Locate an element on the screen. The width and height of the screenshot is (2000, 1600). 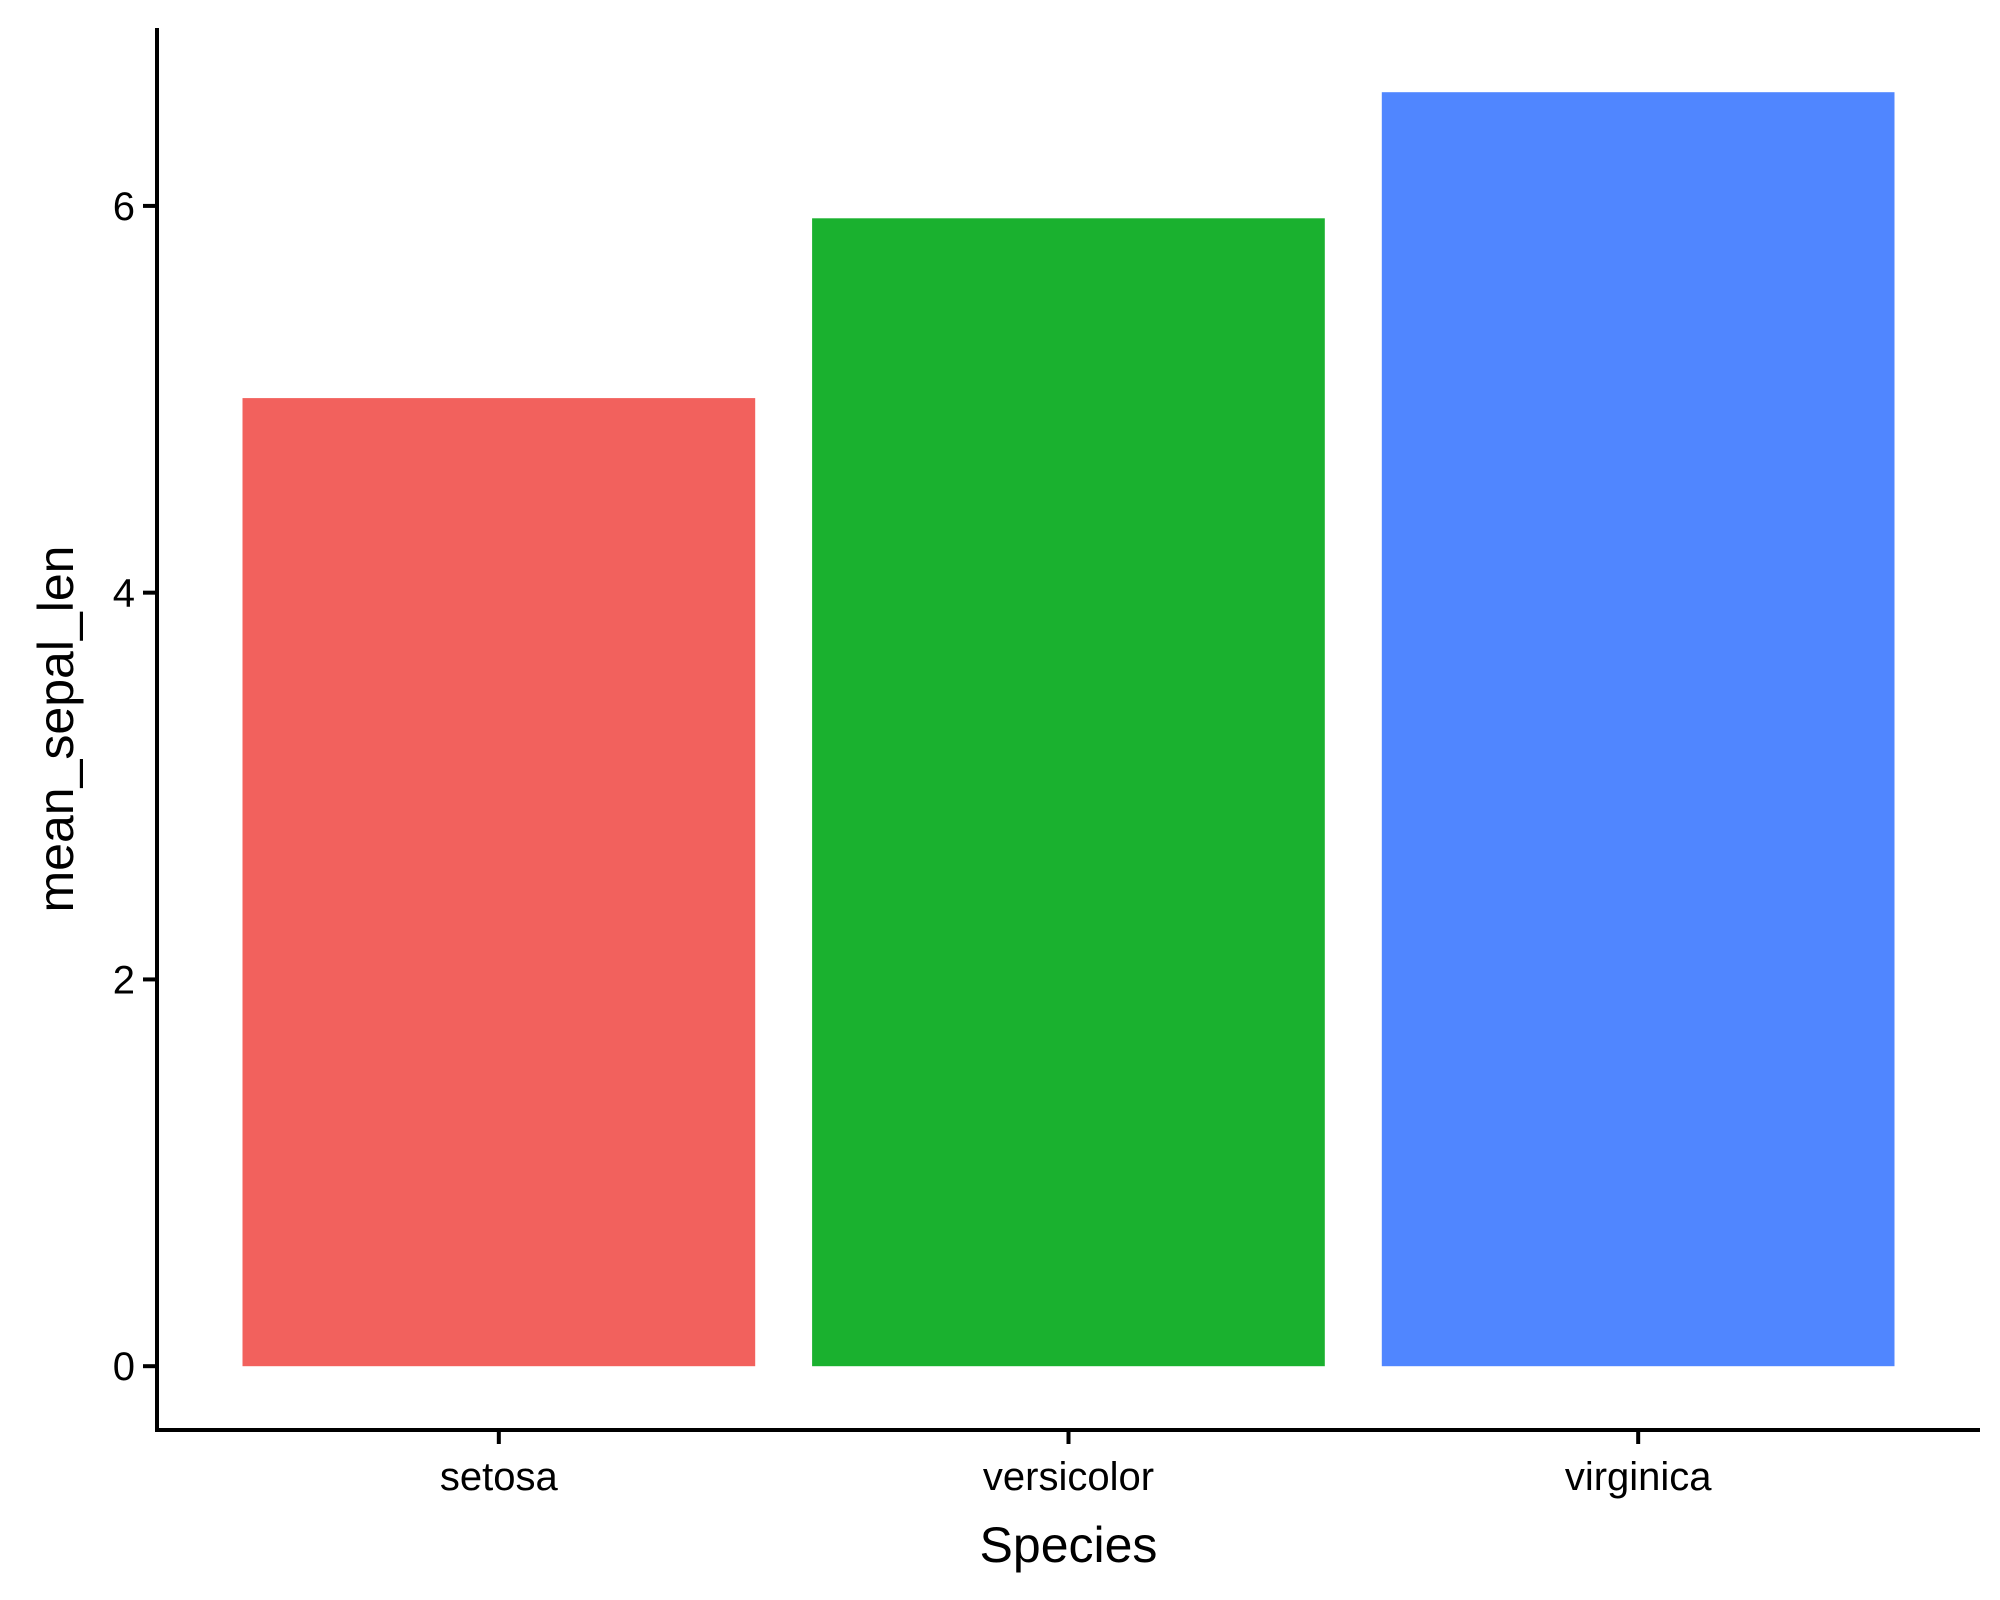
x-tick-label-versicolor: versicolor is located at coordinates (1068, 1477).